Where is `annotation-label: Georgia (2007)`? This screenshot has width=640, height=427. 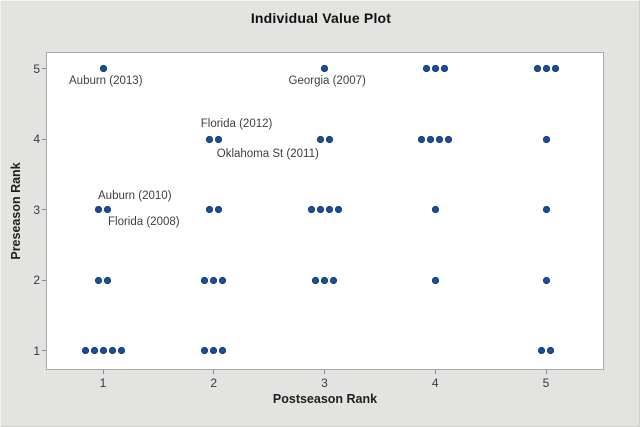
annotation-label: Georgia (2007) is located at coordinates (327, 80).